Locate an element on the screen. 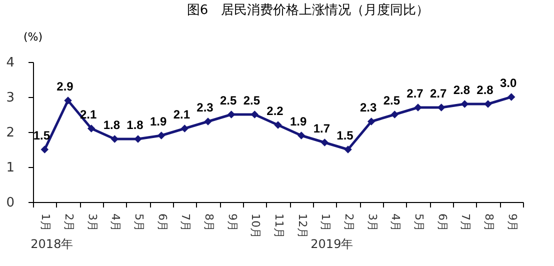  y-tick-label: 0 is located at coordinates (10, 203).